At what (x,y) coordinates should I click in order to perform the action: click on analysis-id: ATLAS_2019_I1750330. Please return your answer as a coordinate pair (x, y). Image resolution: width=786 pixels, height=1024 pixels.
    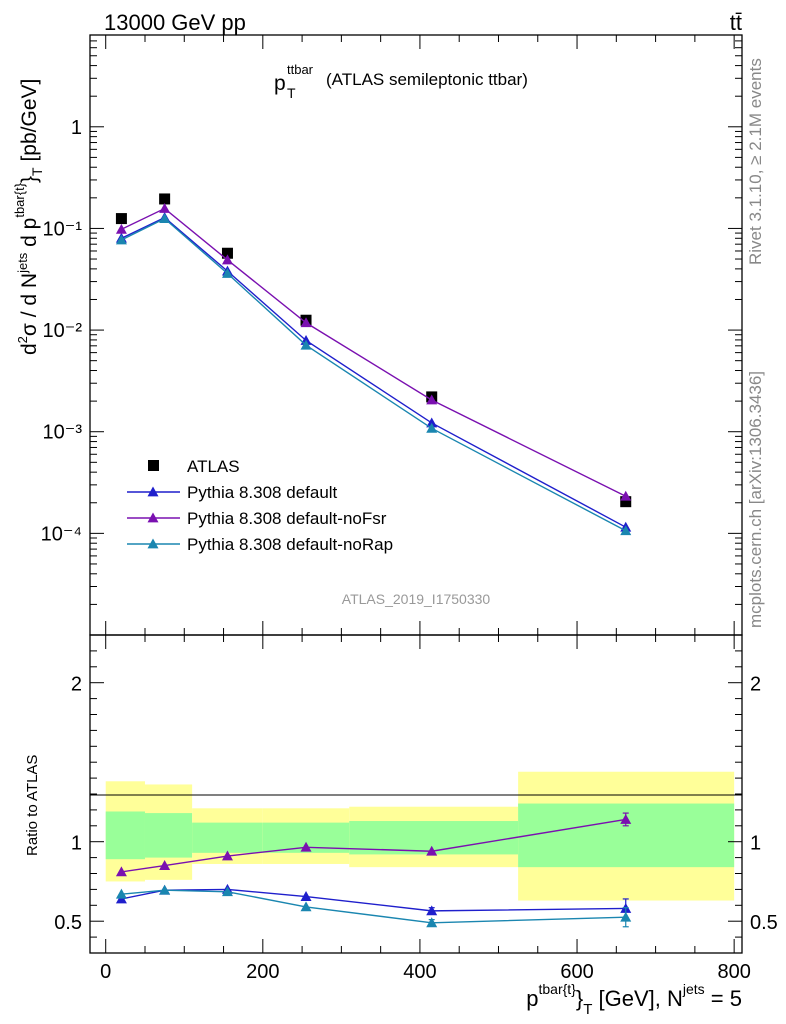
    Looking at the image, I should click on (416, 599).